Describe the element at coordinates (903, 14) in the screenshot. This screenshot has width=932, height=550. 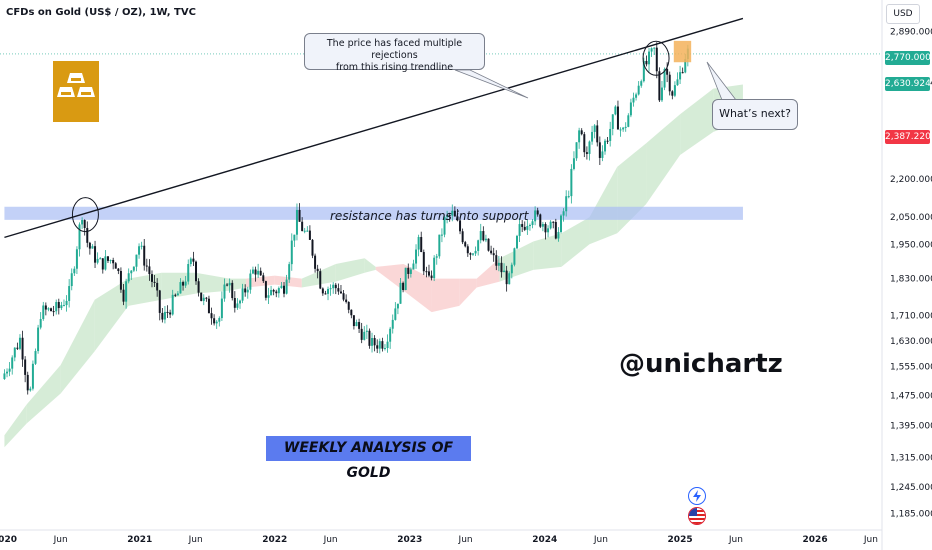
I see `currency-button: USD` at that location.